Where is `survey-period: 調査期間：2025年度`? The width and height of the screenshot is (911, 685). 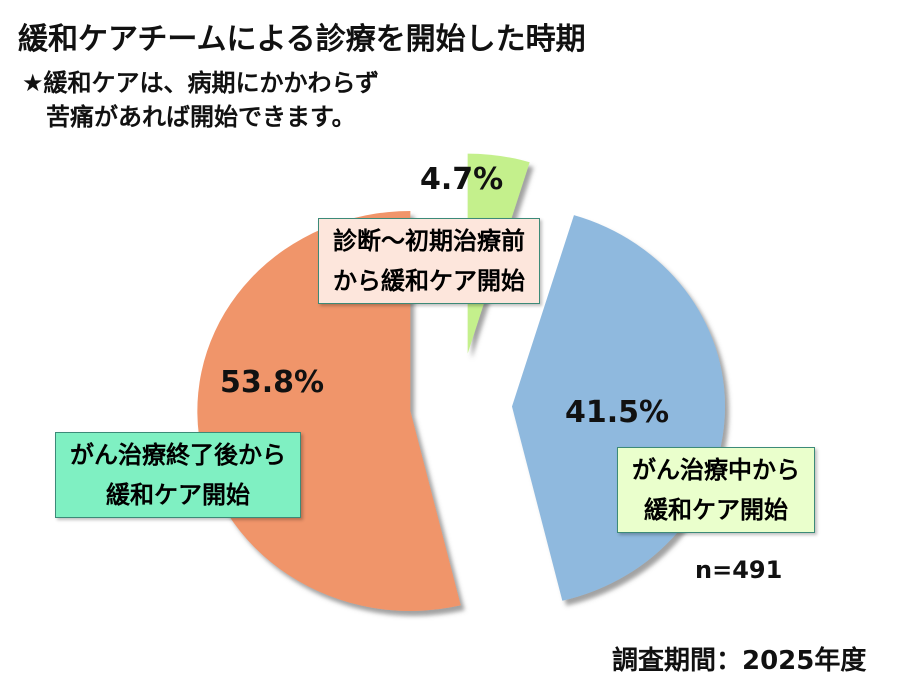
survey-period: 調査期間：2025年度 is located at coordinates (739, 661).